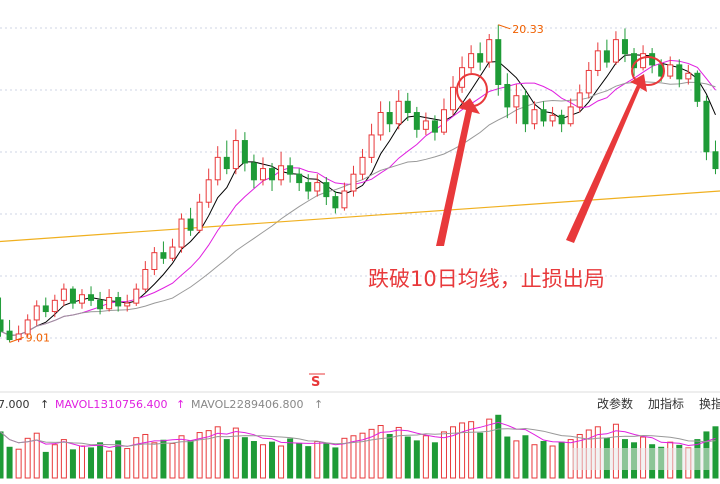 This screenshot has height=484, width=720. Describe the element at coordinates (642, 459) in the screenshot. I see `watermark` at that location.